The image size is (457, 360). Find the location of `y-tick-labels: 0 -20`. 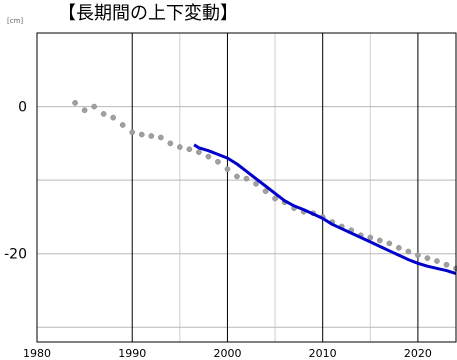

y-tick-labels: 0 -20 is located at coordinates (15, 181).